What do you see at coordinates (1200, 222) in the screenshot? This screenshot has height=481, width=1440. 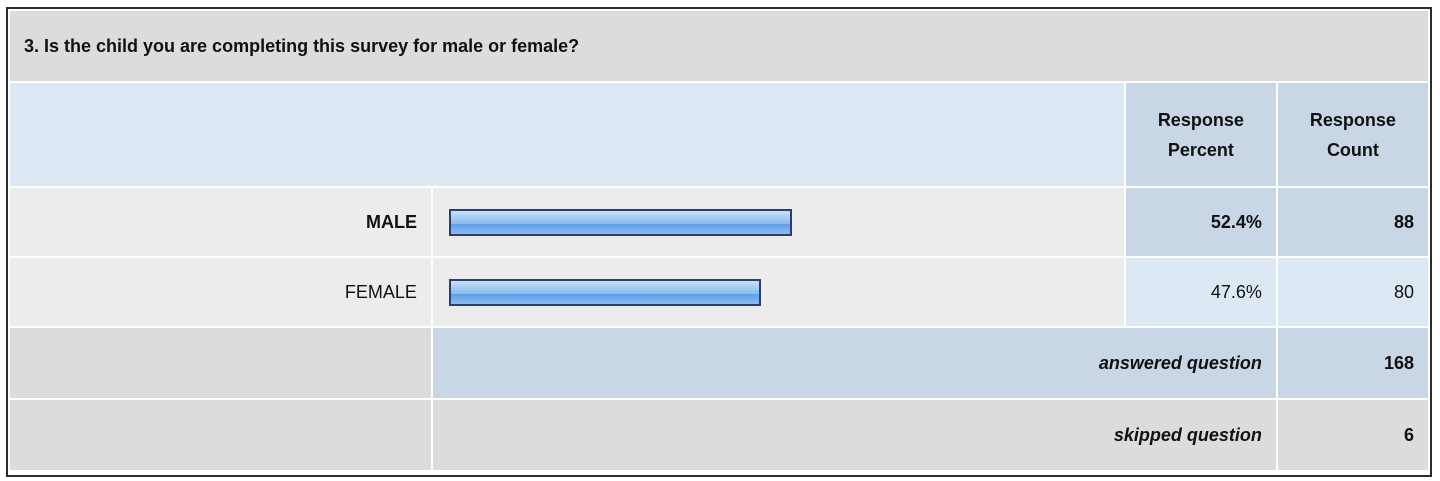 I see `answer-percent-male: 52.4%` at bounding box center [1200, 222].